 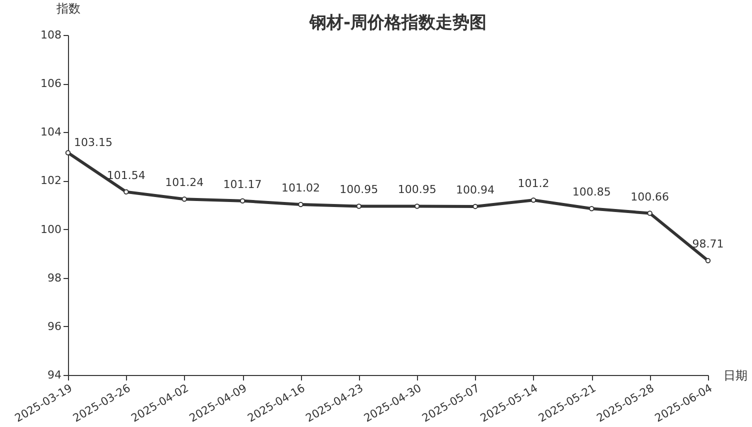 I want to click on data-label: 100.85, so click(x=591, y=192).